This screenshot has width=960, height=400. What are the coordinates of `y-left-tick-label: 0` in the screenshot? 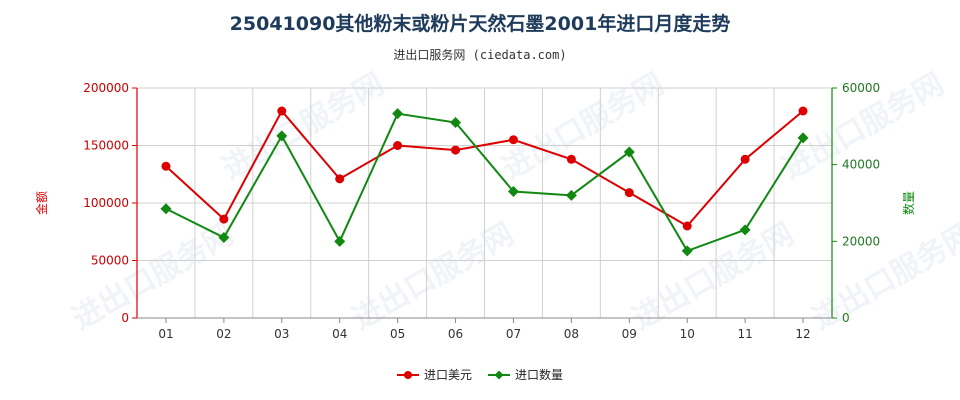 It's located at (125, 318).